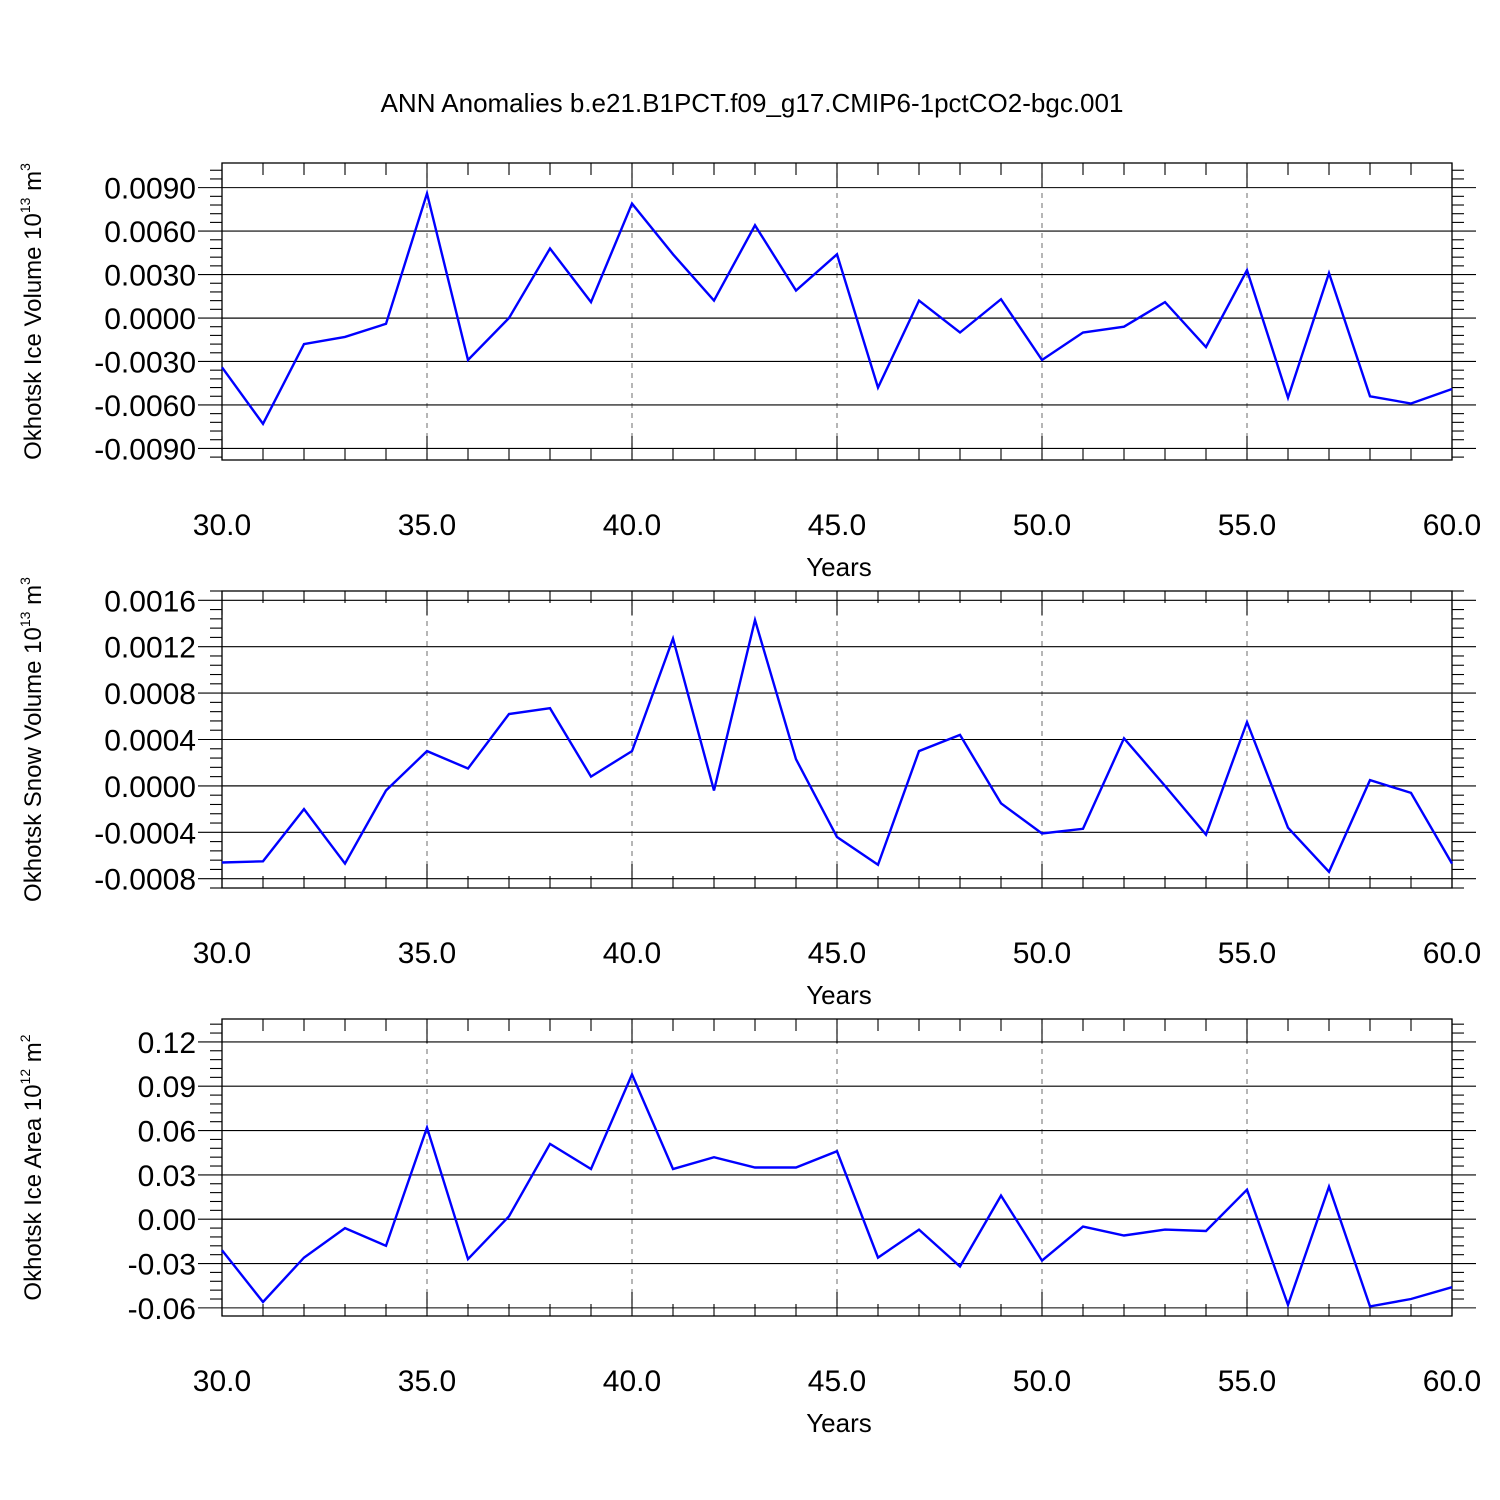 This screenshot has height=1500, width=1500. I want to click on y-tick-label: 0.0016, so click(150, 601).